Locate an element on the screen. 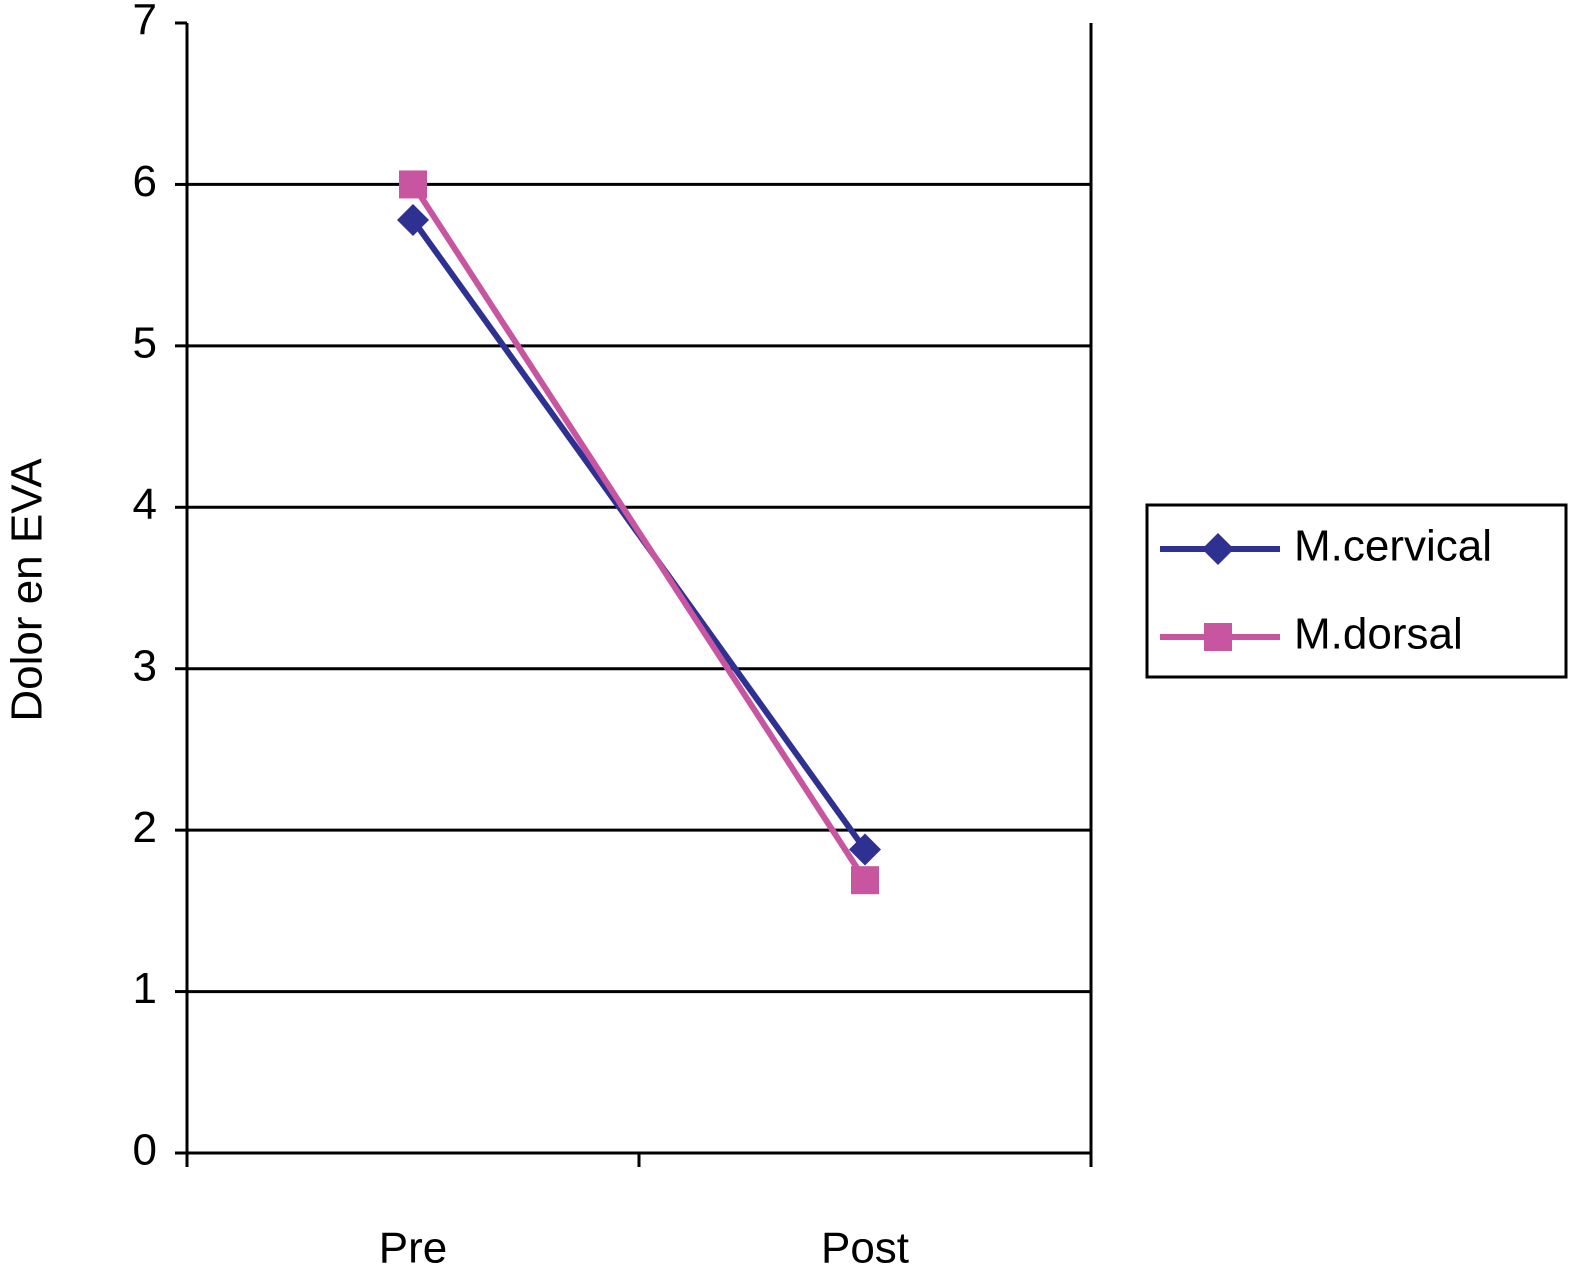 The width and height of the screenshot is (1569, 1287). x-tick-label: Post is located at coordinates (865, 1248).